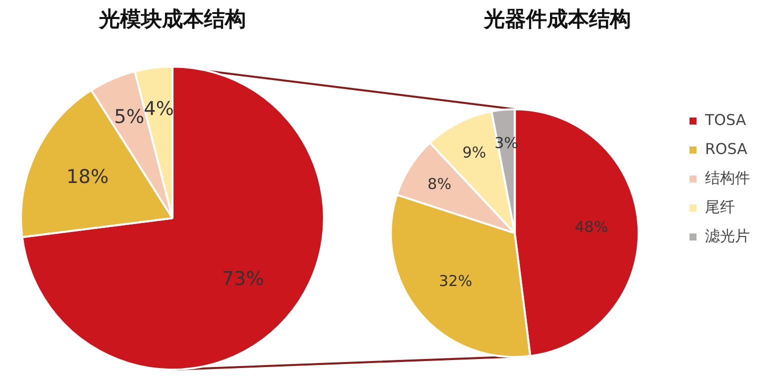  I want to click on legend-label: ROSA, so click(726, 149).